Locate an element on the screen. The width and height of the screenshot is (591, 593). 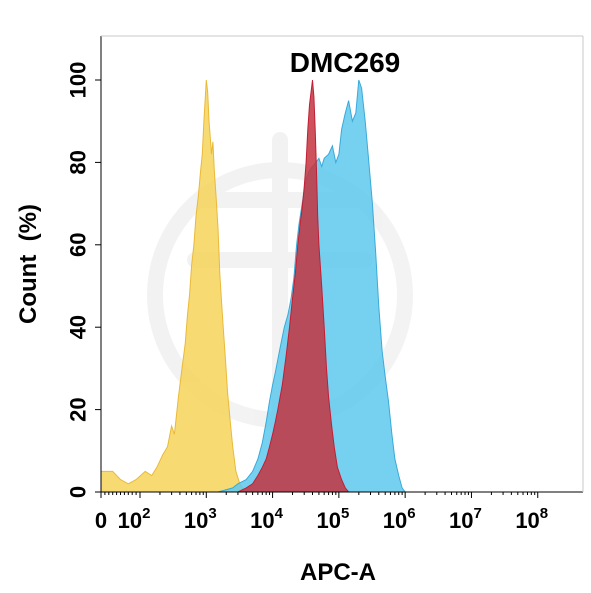
x-tick-label: 10² is located at coordinates (134, 519).